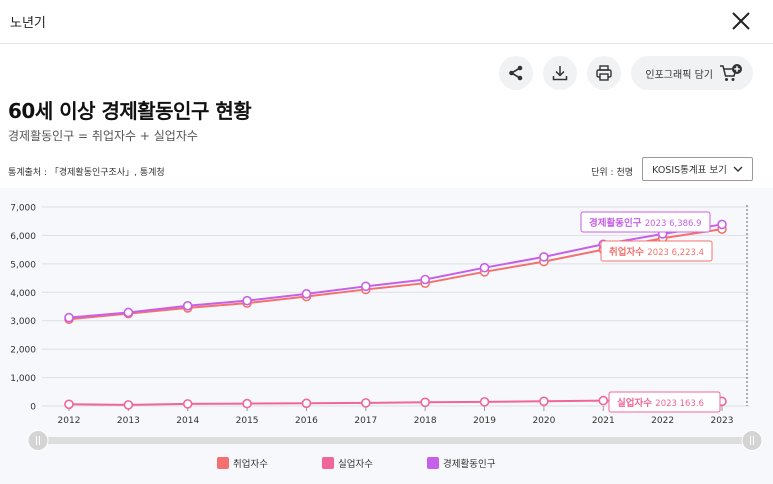 The width and height of the screenshot is (773, 484). Describe the element at coordinates (130, 111) in the screenshot. I see `chart-title: 60세 이상 경제활동인구 현황` at that location.